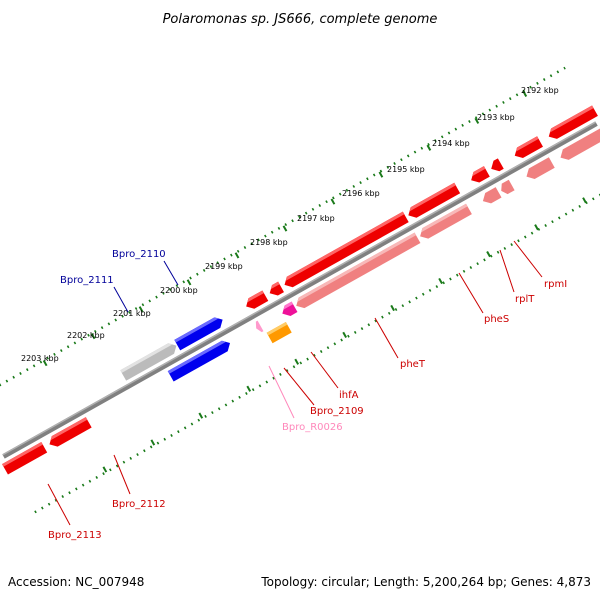 The image size is (600, 600). Describe the element at coordinates (132, 313) in the screenshot. I see `tick-label-2201: 2201 kbp` at that location.